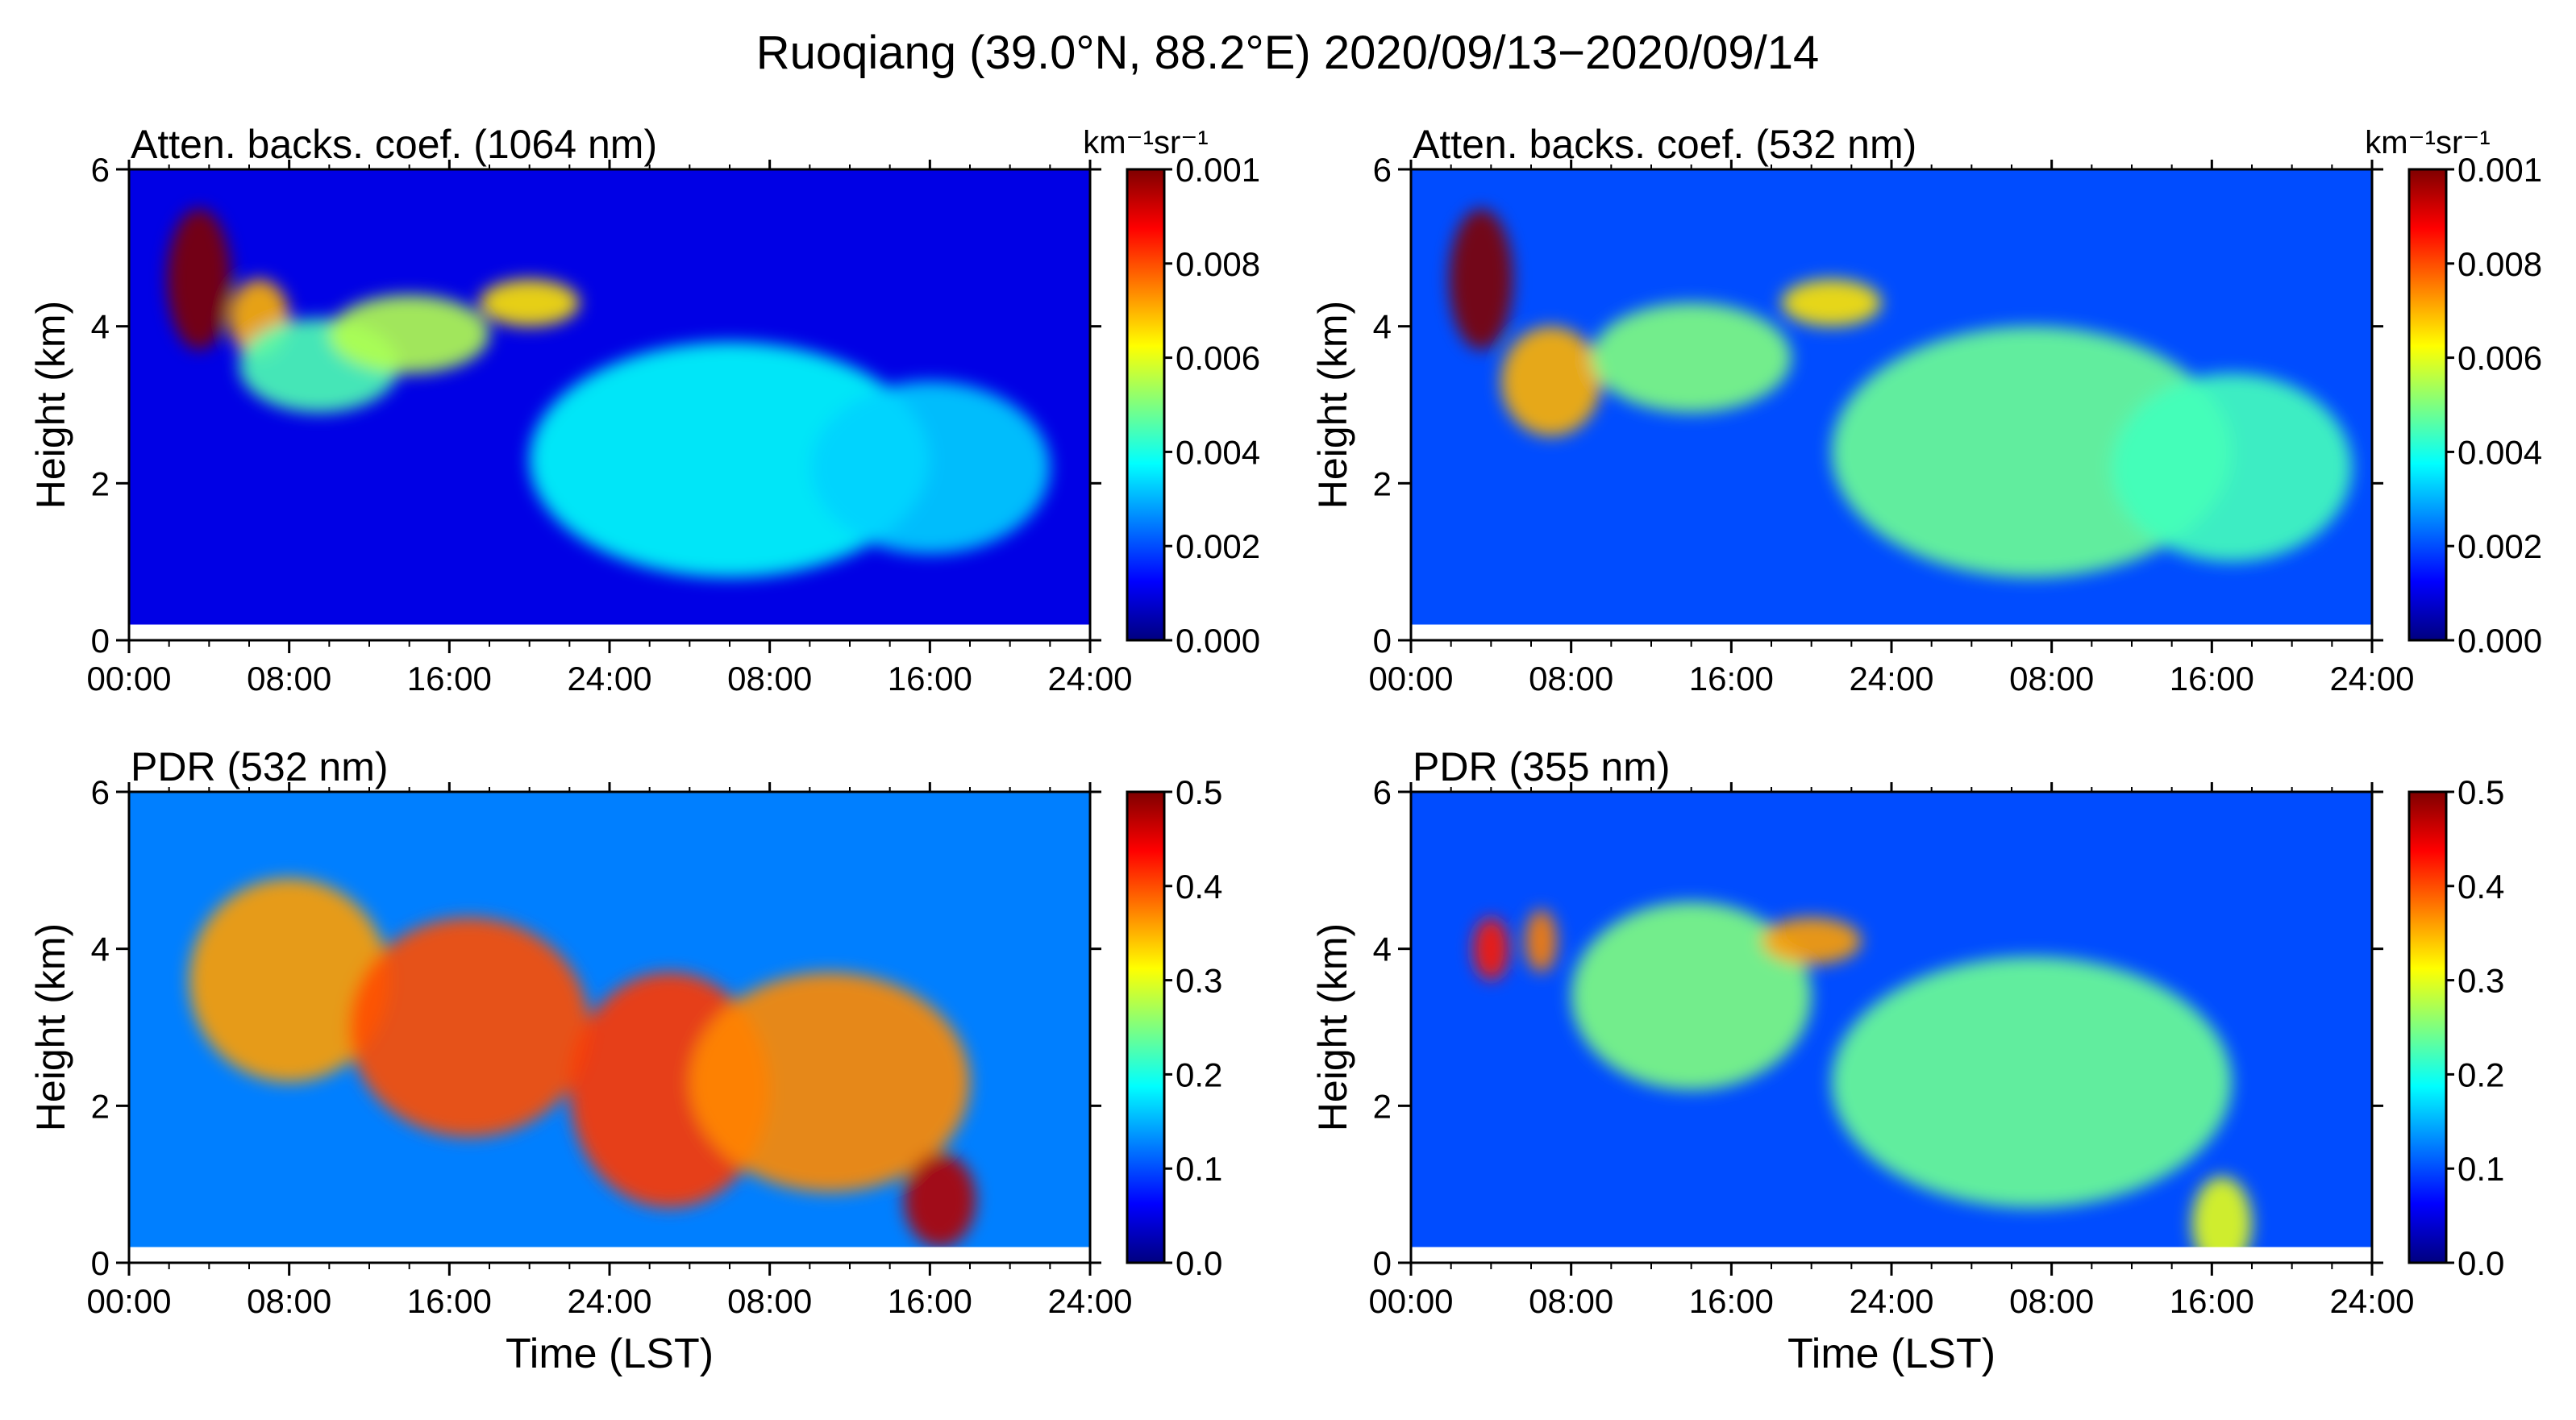 The image size is (2576, 1420). What do you see at coordinates (1665, 144) in the screenshot?
I see `panel-title: Atten. backs. coef. (532 nm)` at bounding box center [1665, 144].